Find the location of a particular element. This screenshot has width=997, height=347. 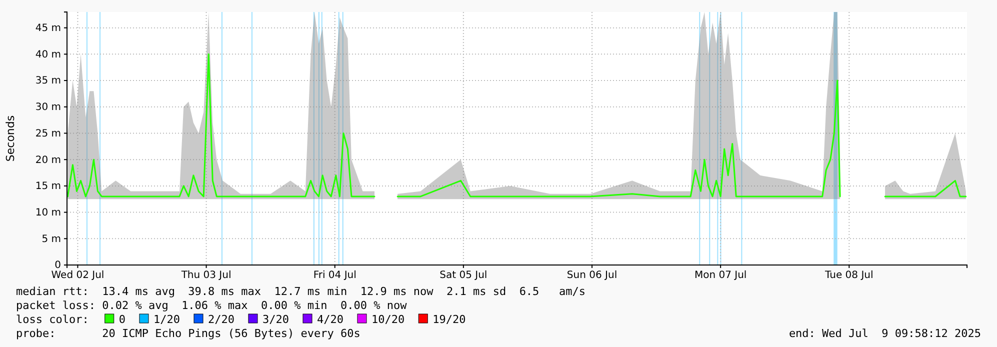

x-tick-label: Thu 03 Jul is located at coordinates (206, 276).